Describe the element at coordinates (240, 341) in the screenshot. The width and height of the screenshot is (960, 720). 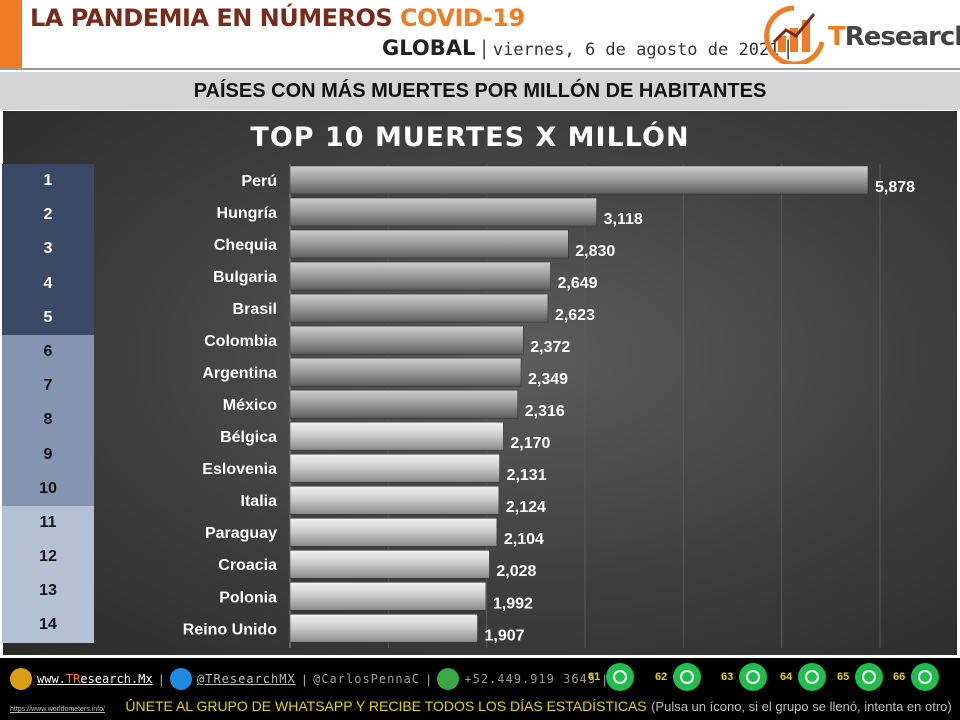
I see `category-label: Colombia` at that location.